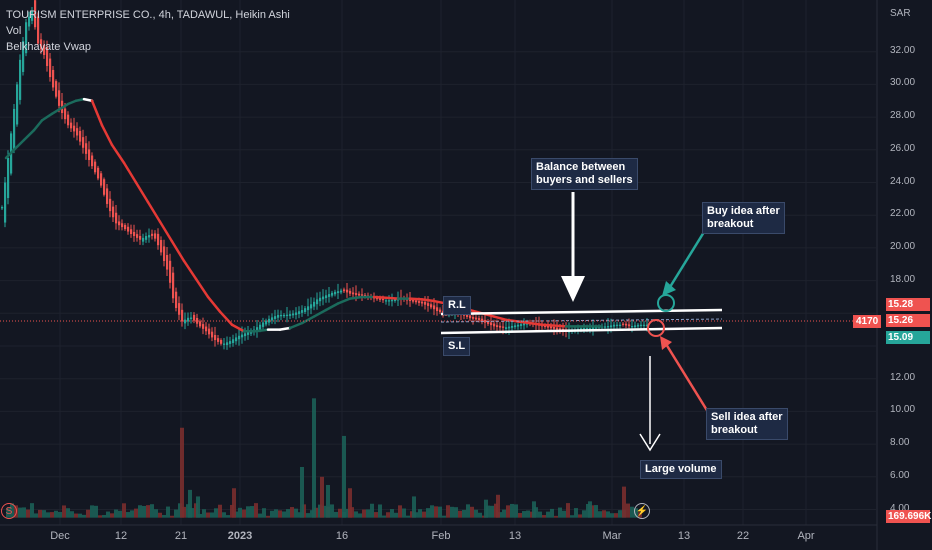 The height and width of the screenshot is (550, 932). What do you see at coordinates (743, 218) in the screenshot?
I see `buy-idea-annotation: Buy idea after breakout` at bounding box center [743, 218].